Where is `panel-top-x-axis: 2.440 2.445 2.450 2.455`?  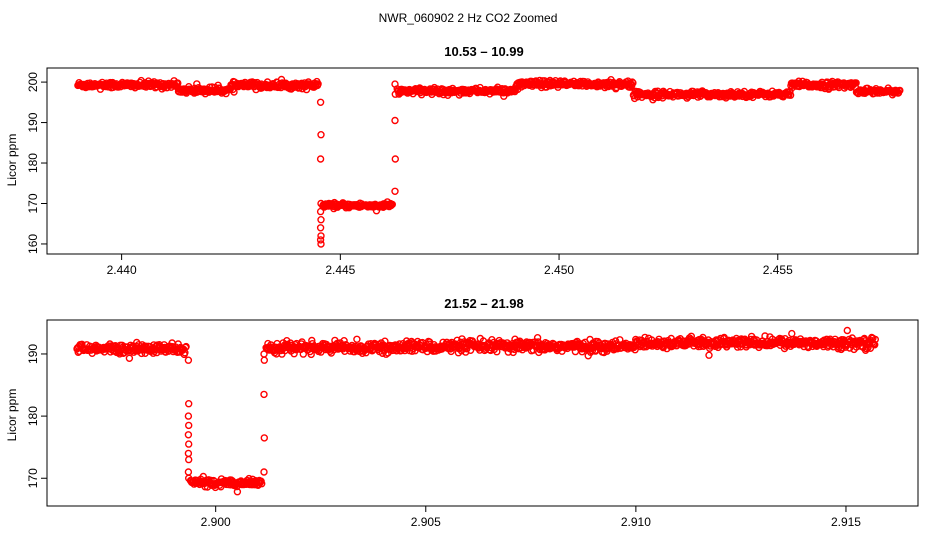 panel-top-x-axis: 2.440 2.445 2.450 2.455 is located at coordinates (450, 265).